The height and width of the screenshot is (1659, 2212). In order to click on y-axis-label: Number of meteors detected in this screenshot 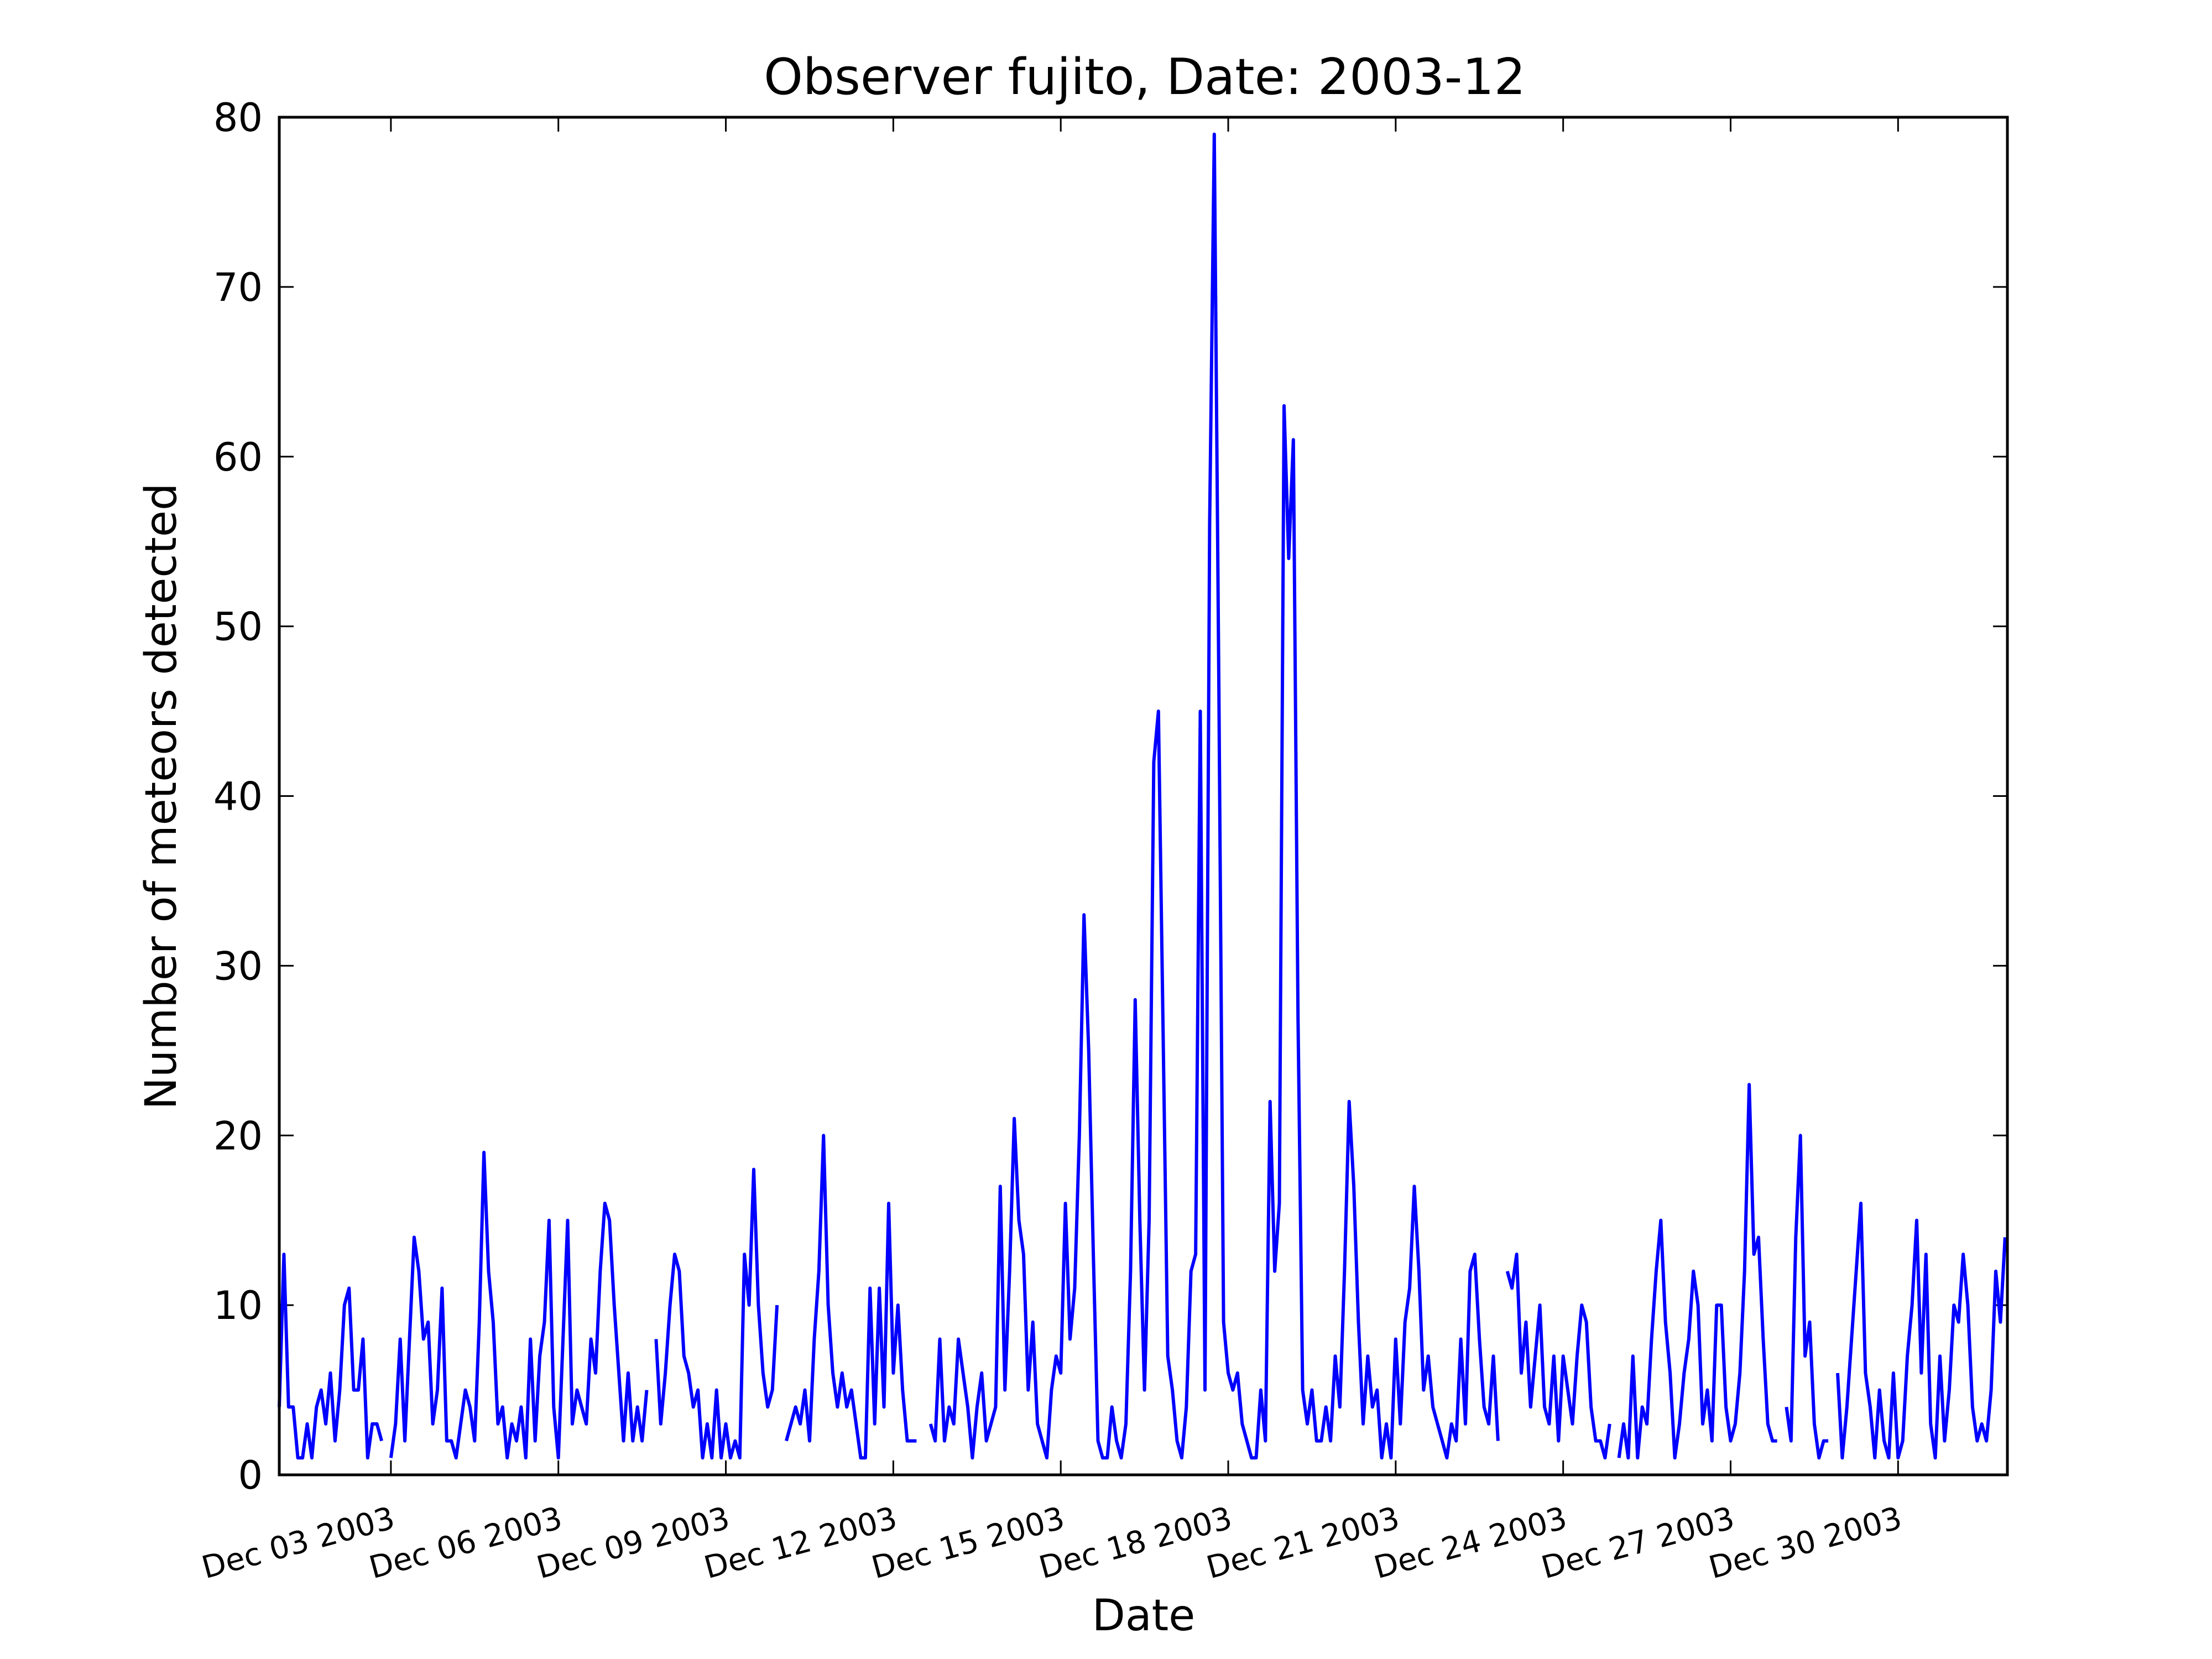, I will do `click(162, 797)`.